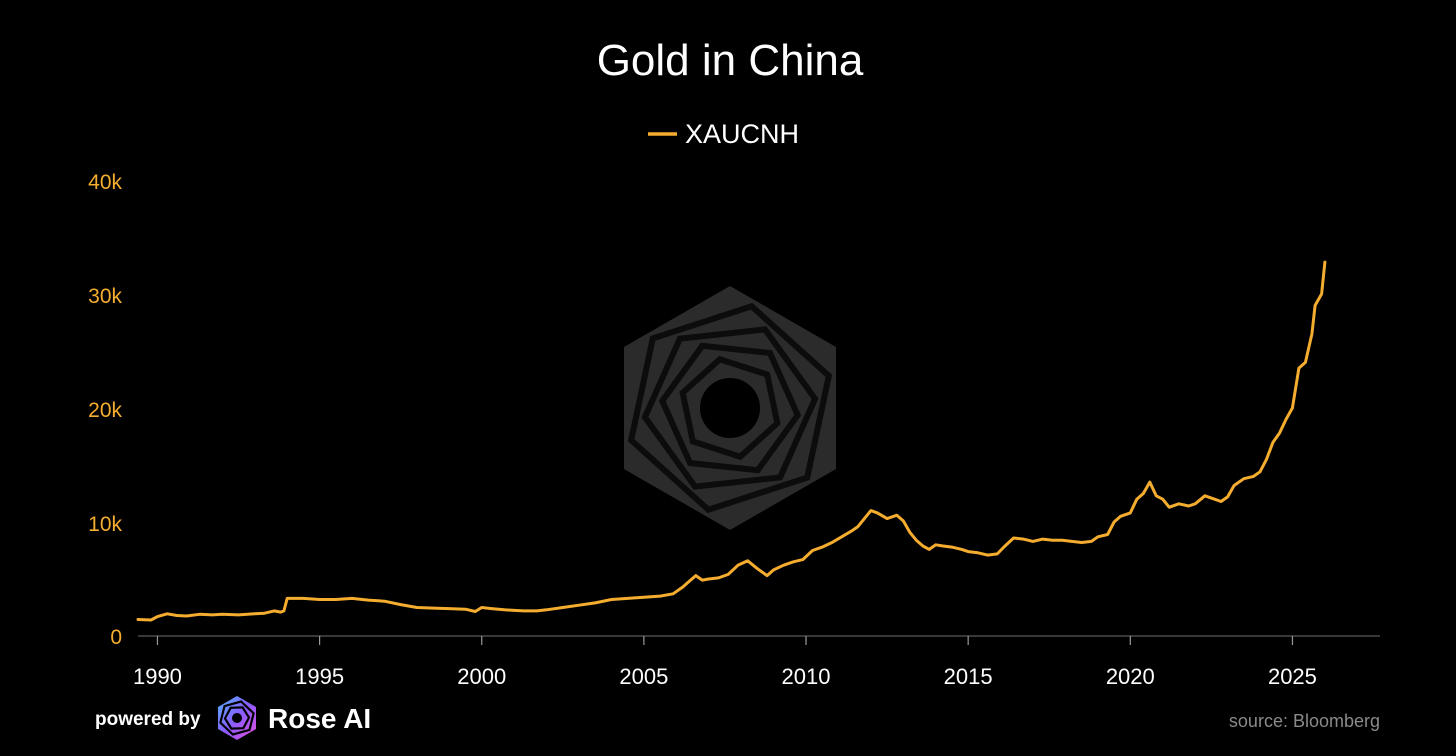  Describe the element at coordinates (105, 182) in the screenshot. I see `y-tick-label: 40k` at that location.